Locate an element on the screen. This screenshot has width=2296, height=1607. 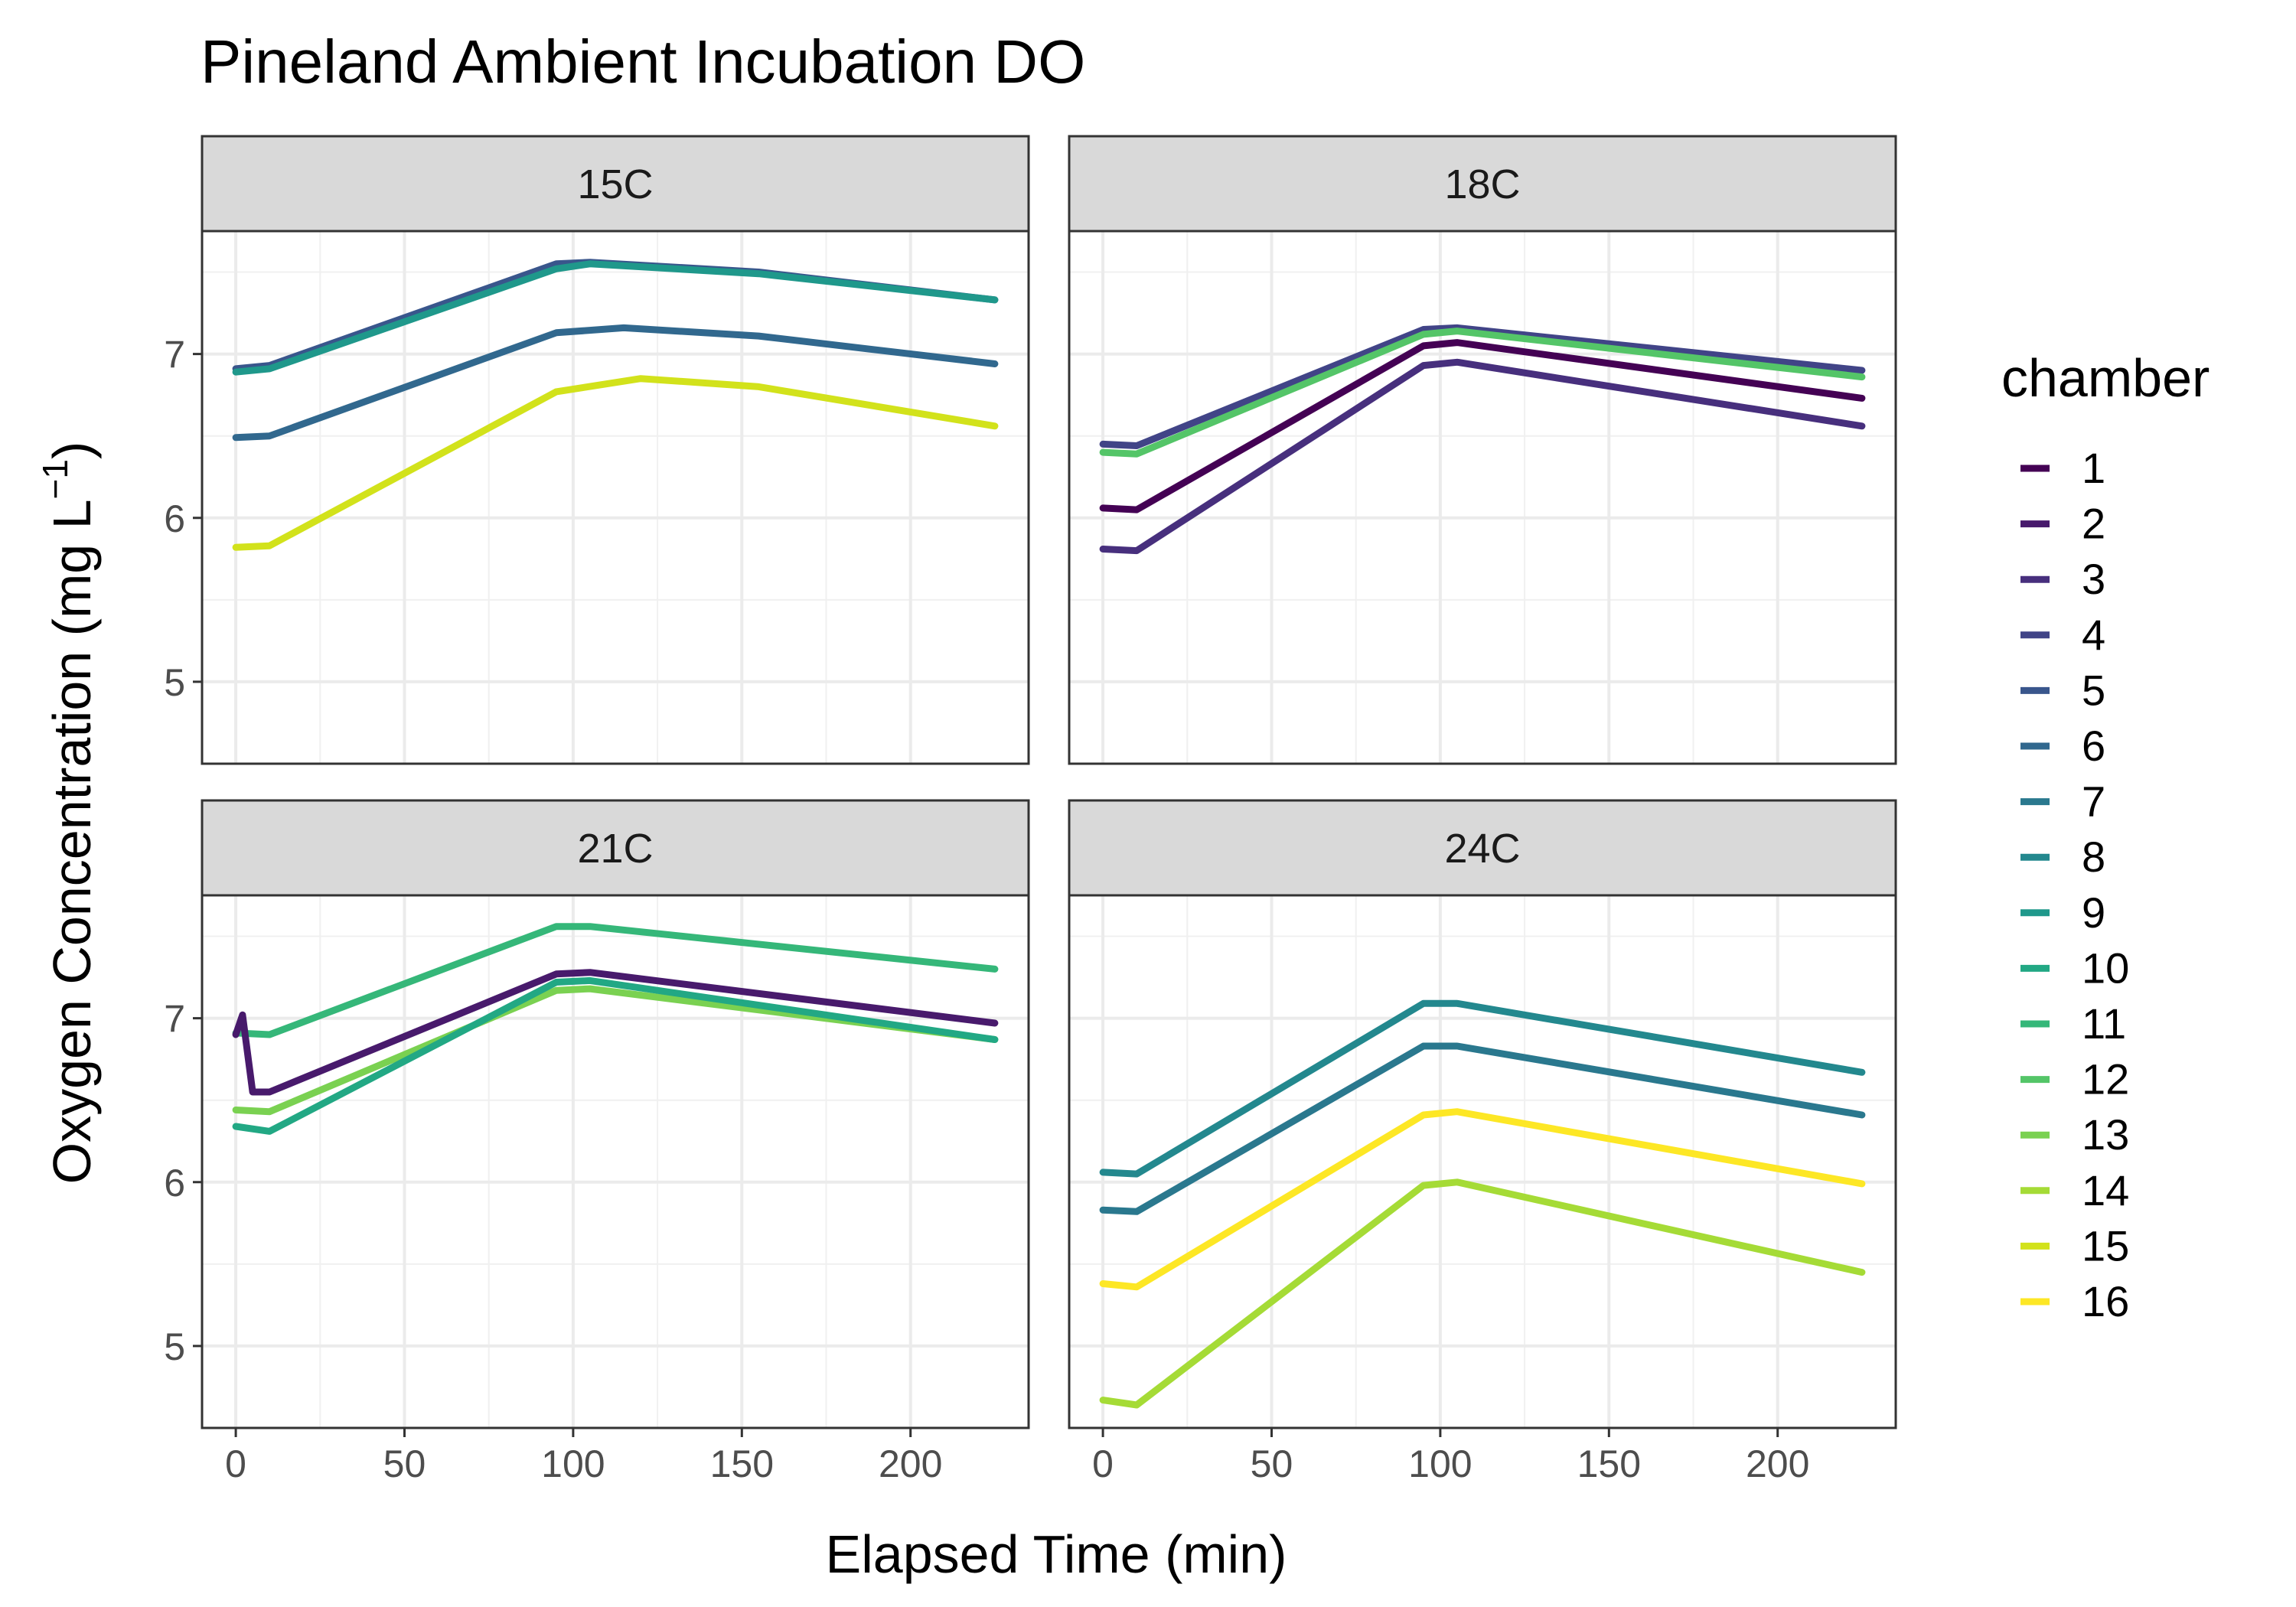
panel-18C: 18C is located at coordinates (1482, 450).